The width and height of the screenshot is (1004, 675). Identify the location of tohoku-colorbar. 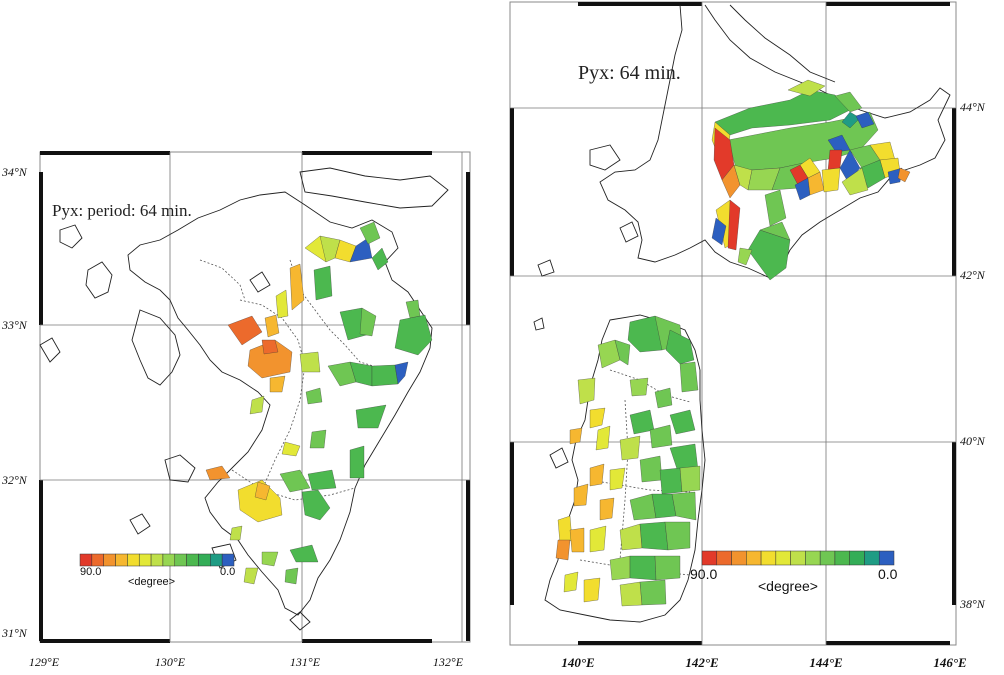
(798, 558).